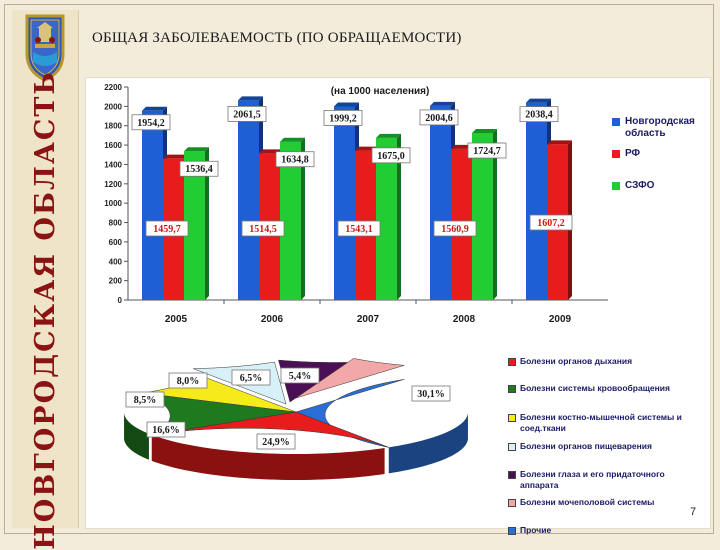  Describe the element at coordinates (116, 281) in the screenshot. I see `y-tick-label: 200` at that location.